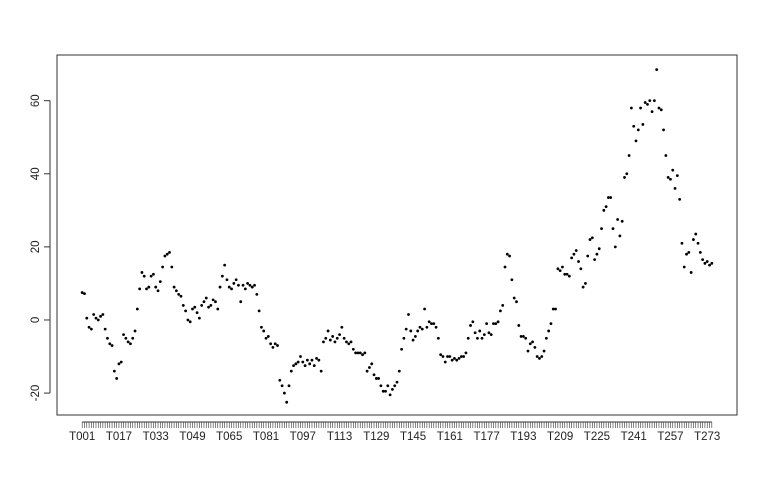  I want to click on x-tick-label: T241, so click(634, 437).